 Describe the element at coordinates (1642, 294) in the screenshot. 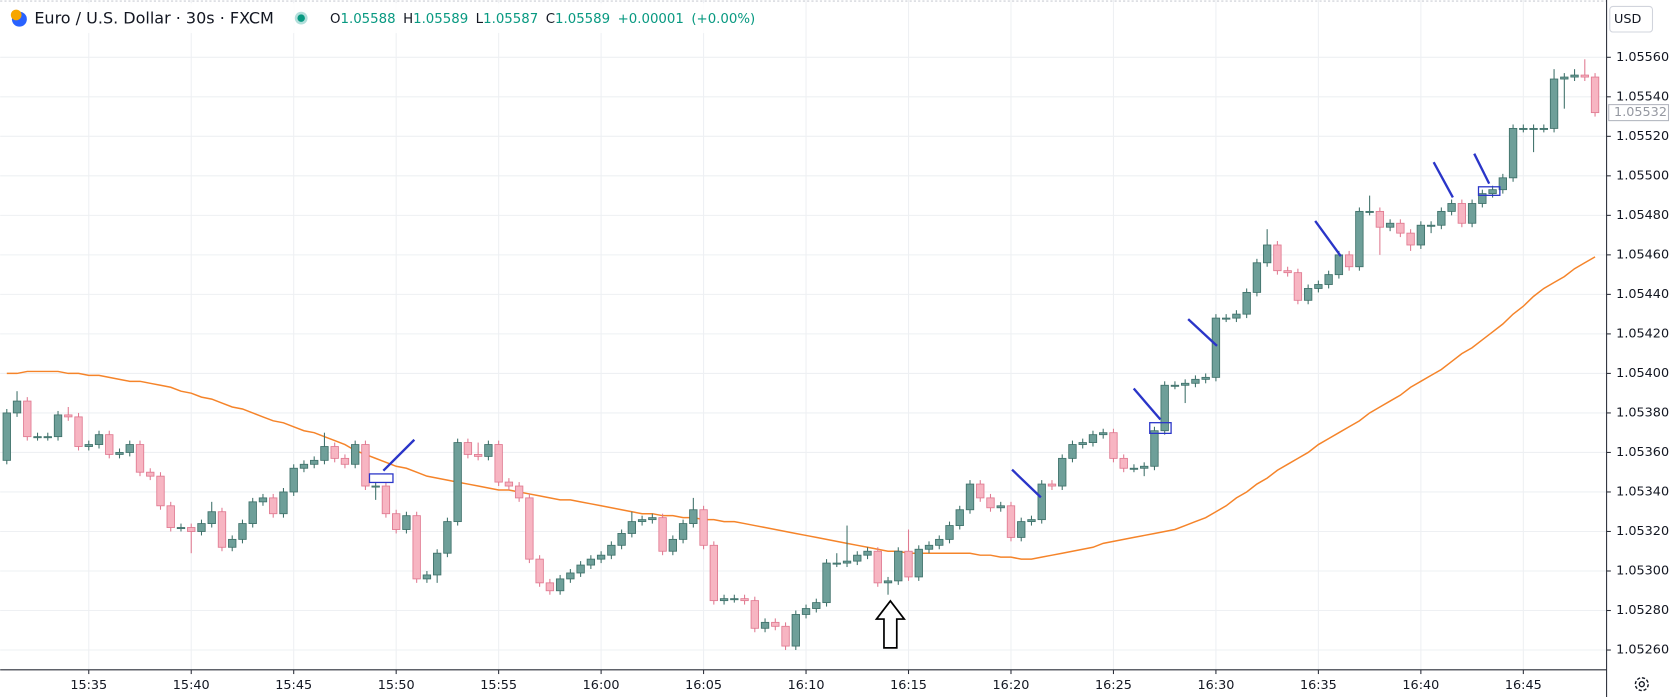

I see `y-tick-label: 1.05440` at that location.